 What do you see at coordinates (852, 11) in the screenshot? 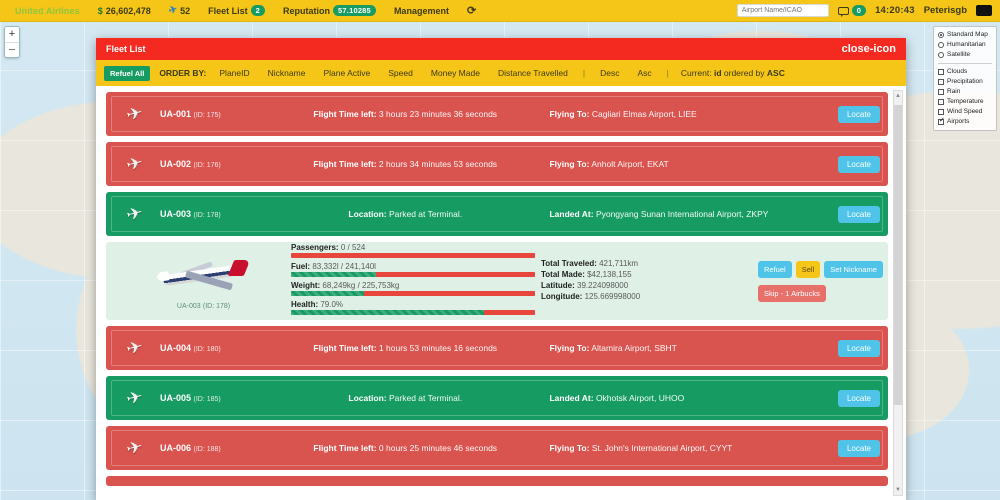
I see `chat-indicator: 0` at bounding box center [852, 11].